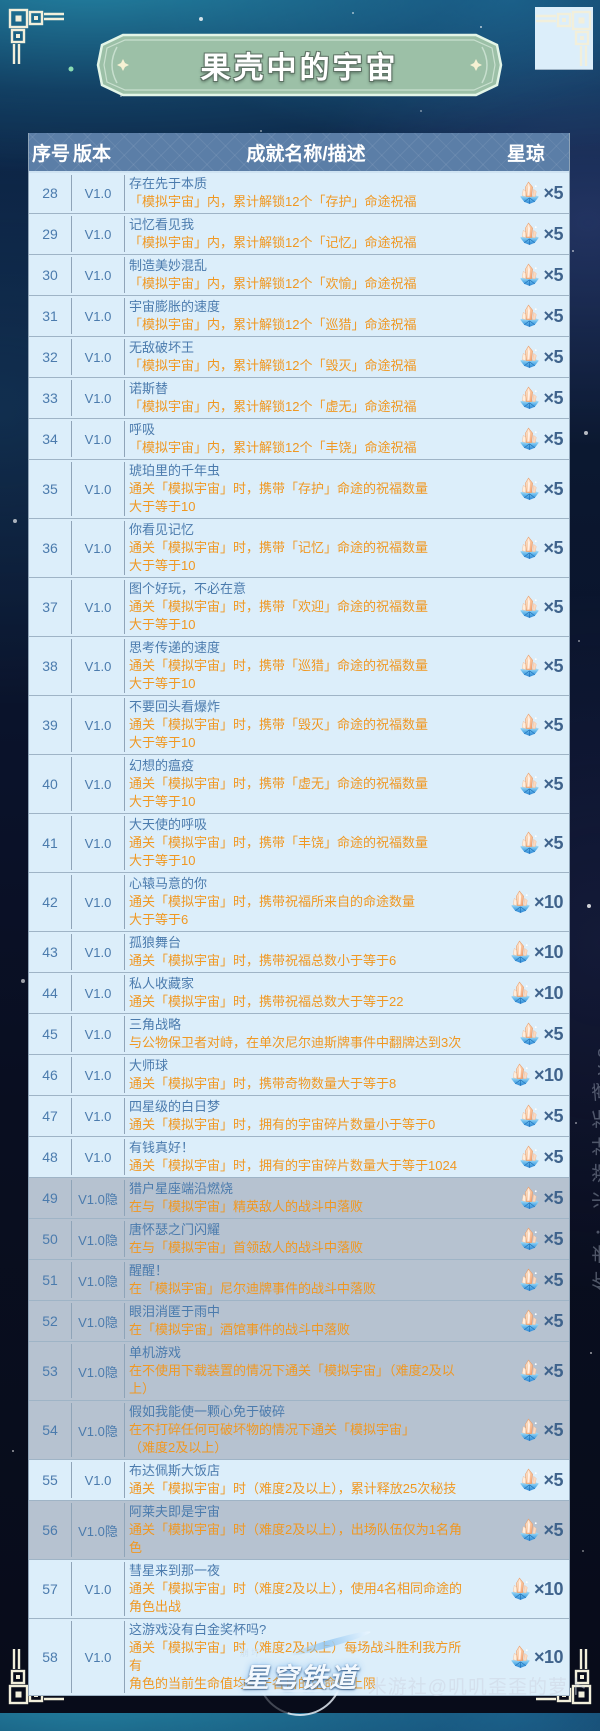  I want to click on achievement-cell: 大师球 通关「模拟宇宙」时，携带奇物数量大于等于8, so click(300, 1075).